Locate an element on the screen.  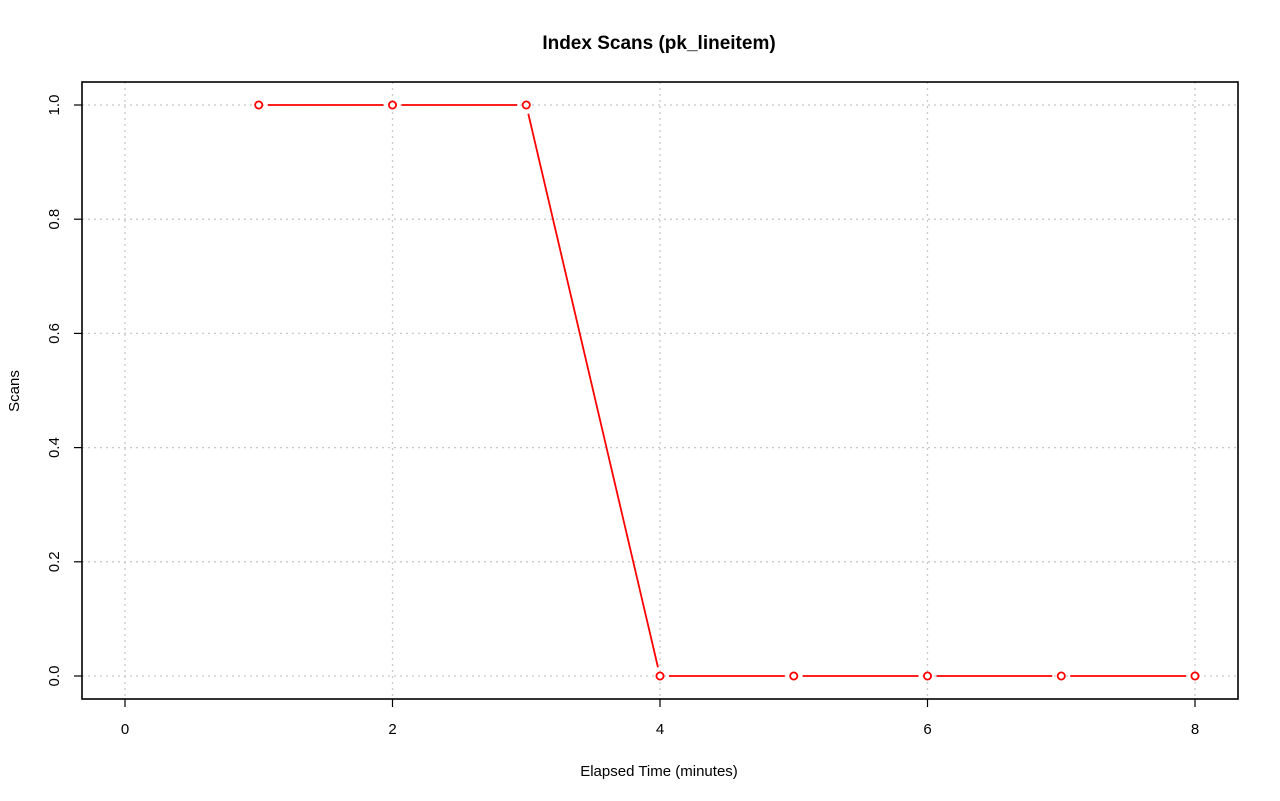
x-tick-label: 8 is located at coordinates (1195, 729).